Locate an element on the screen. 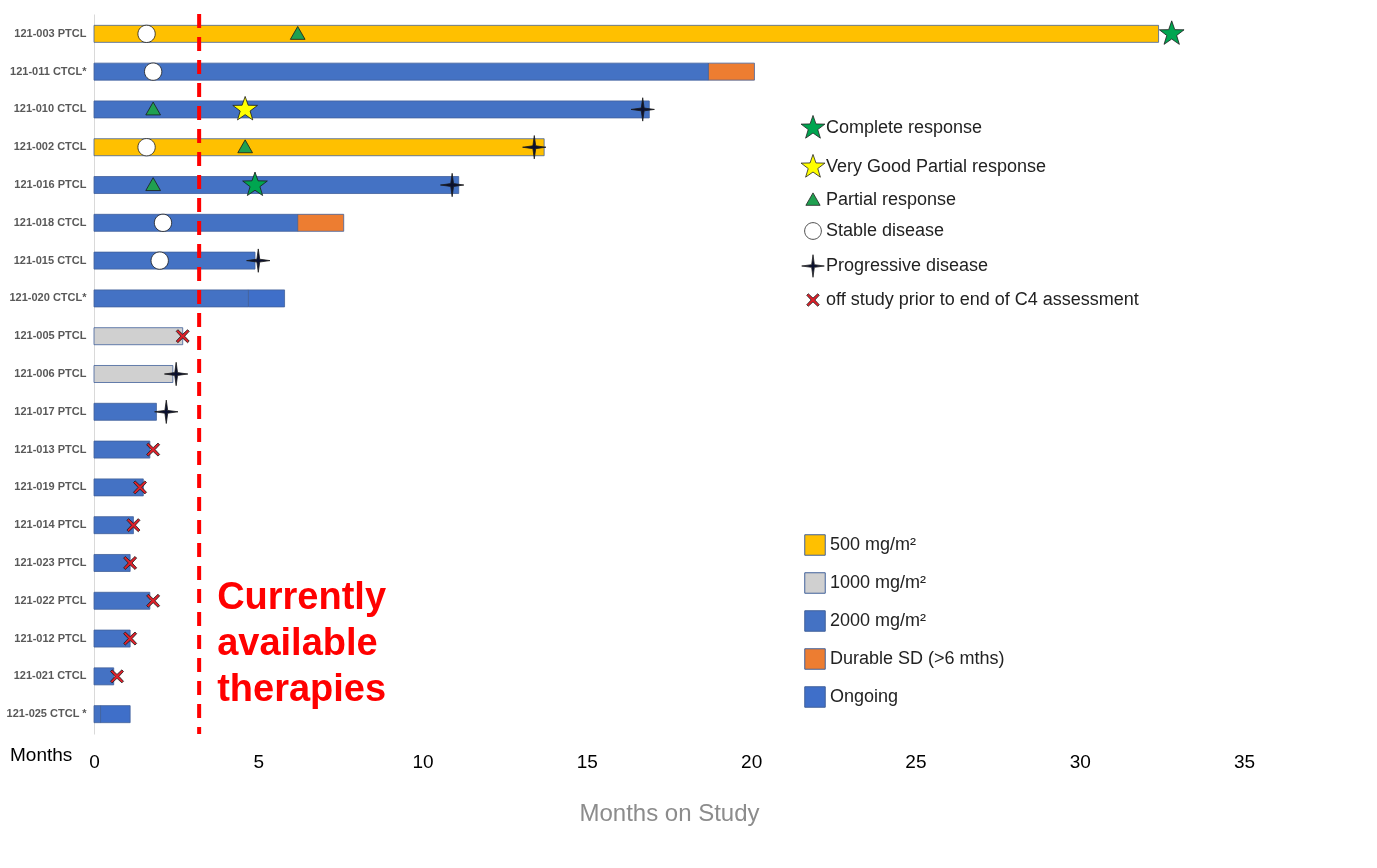  x-tick-label: 20 is located at coordinates (752, 761).